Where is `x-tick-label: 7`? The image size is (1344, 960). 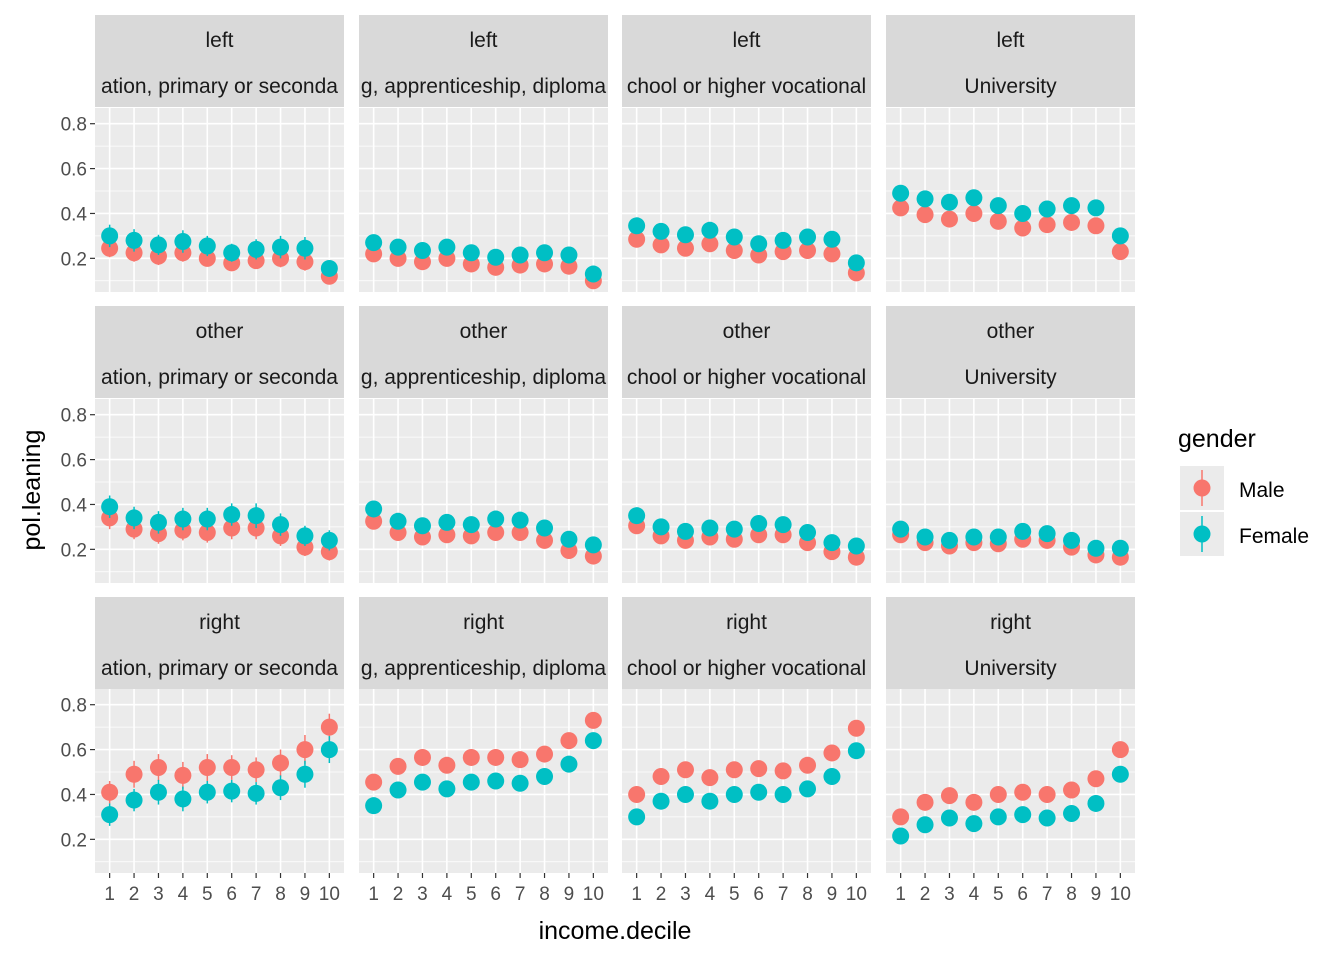
x-tick-label: 7 is located at coordinates (1047, 894).